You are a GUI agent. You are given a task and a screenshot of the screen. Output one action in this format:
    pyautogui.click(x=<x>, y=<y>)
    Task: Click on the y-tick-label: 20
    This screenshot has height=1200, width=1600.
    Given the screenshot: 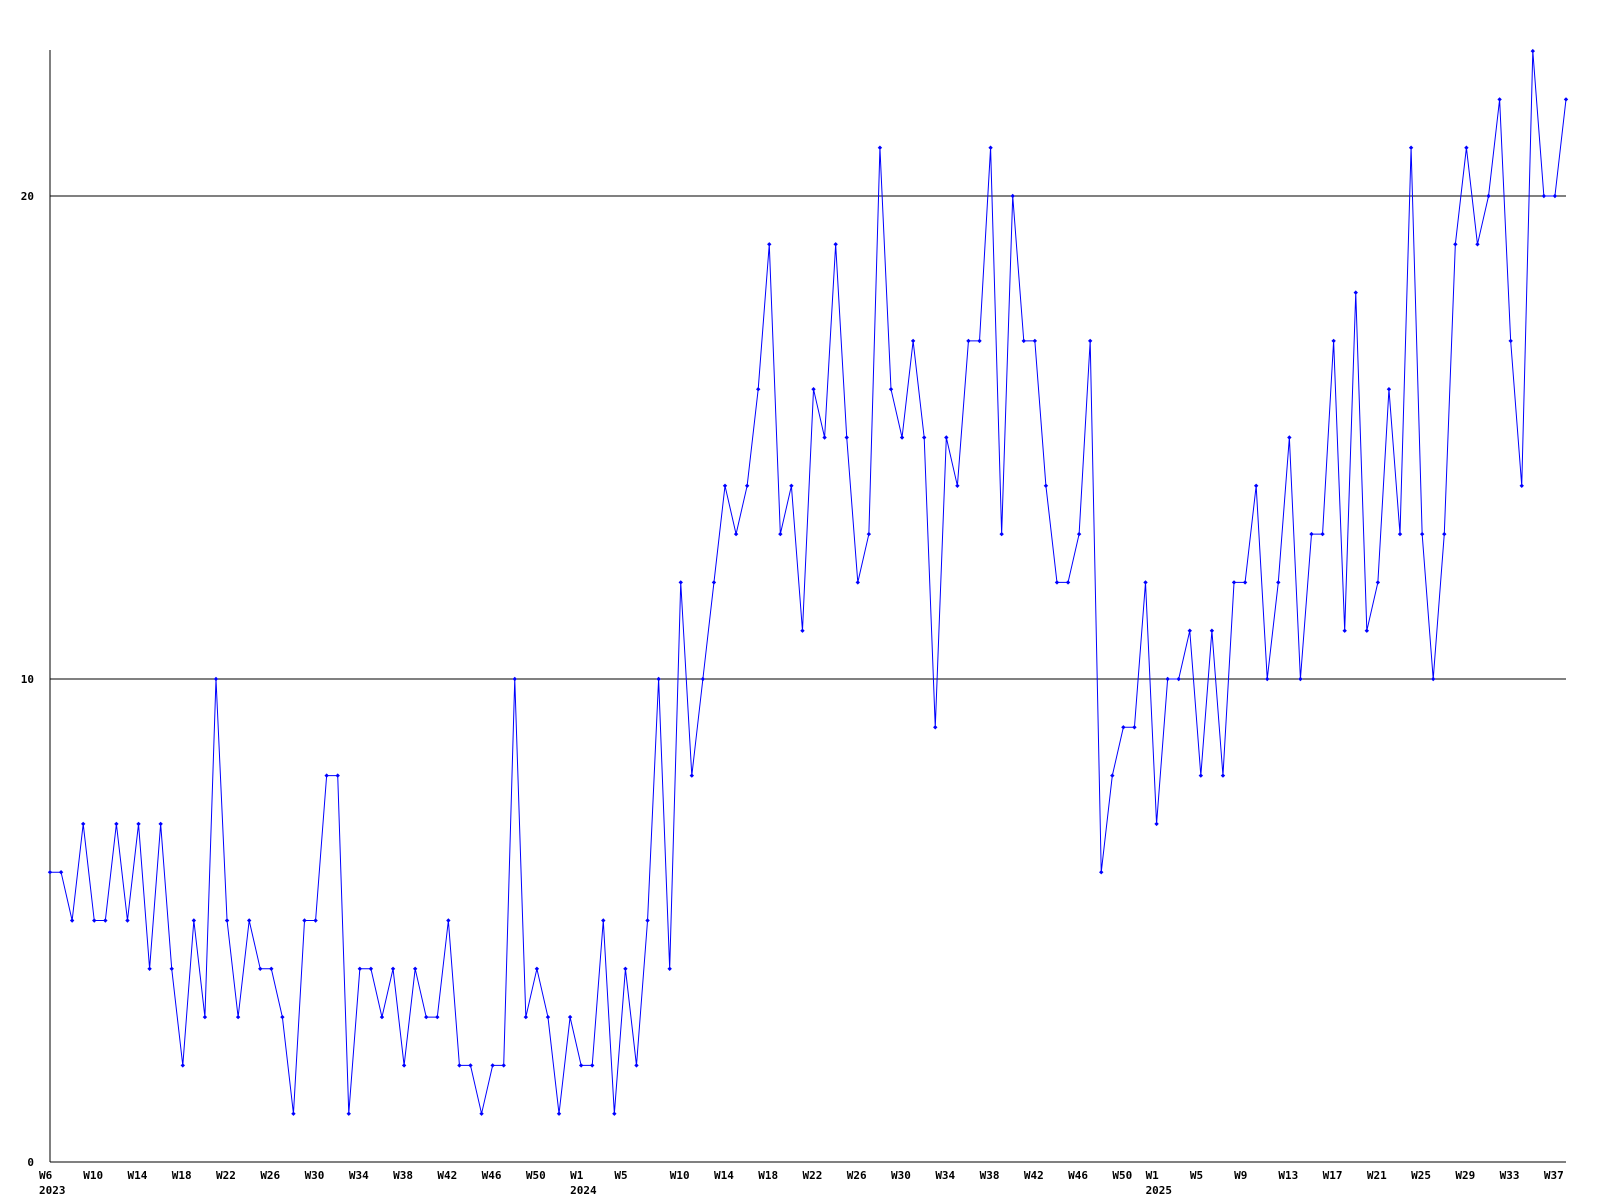 What is the action you would take?
    pyautogui.click(x=27, y=196)
    